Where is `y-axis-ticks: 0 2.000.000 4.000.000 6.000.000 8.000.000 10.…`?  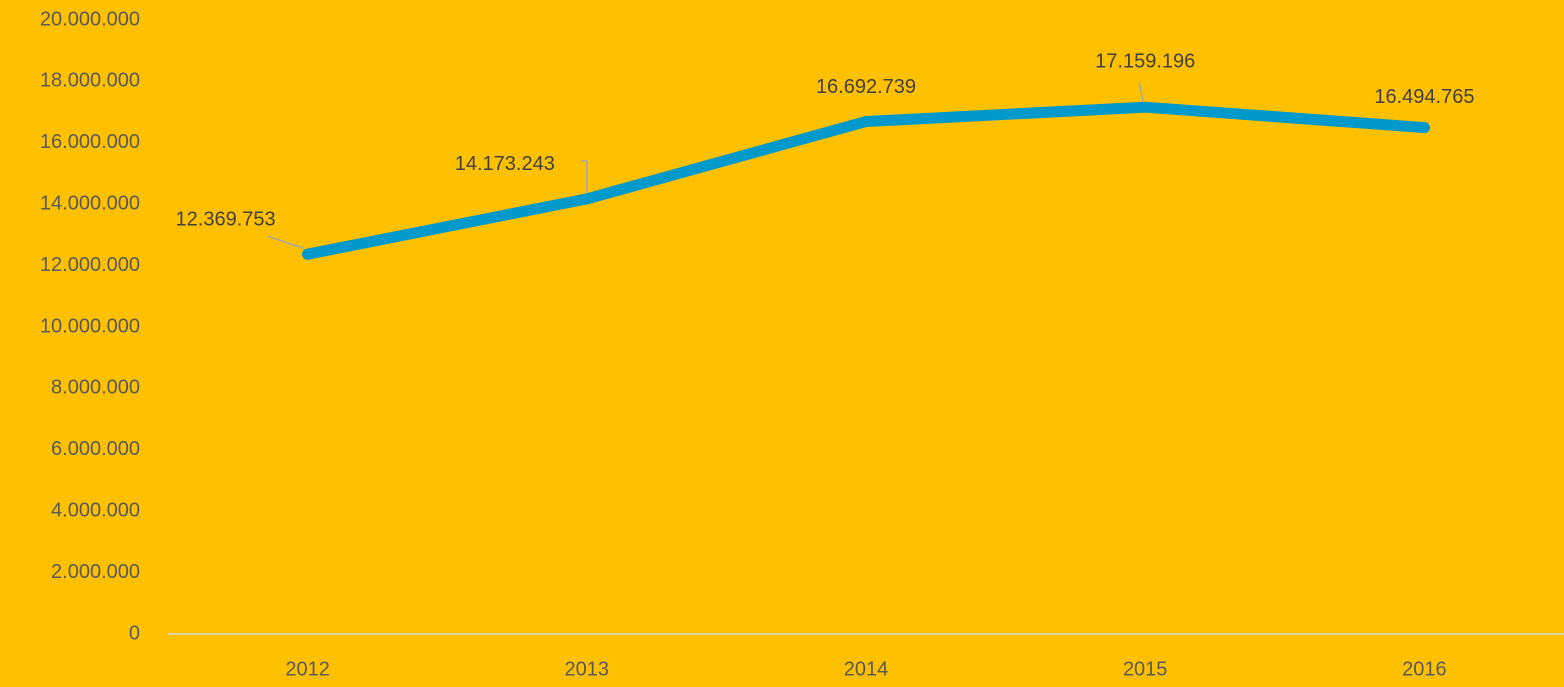
y-axis-ticks: 0 2.000.000 4.000.000 6.000.000 8.000.000 10.… is located at coordinates (90, 326).